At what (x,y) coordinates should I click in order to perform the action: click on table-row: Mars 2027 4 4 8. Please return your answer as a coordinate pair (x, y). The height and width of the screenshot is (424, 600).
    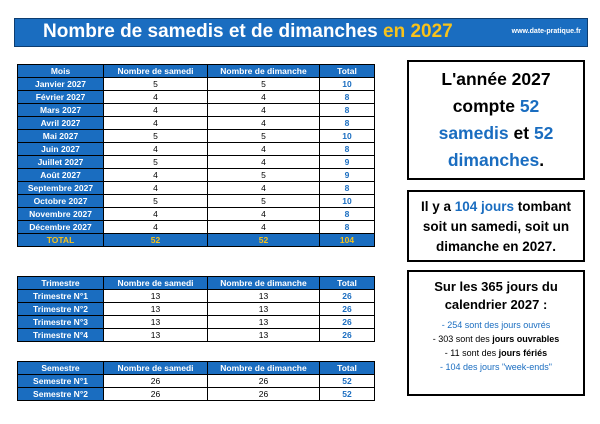
    Looking at the image, I should click on (196, 110).